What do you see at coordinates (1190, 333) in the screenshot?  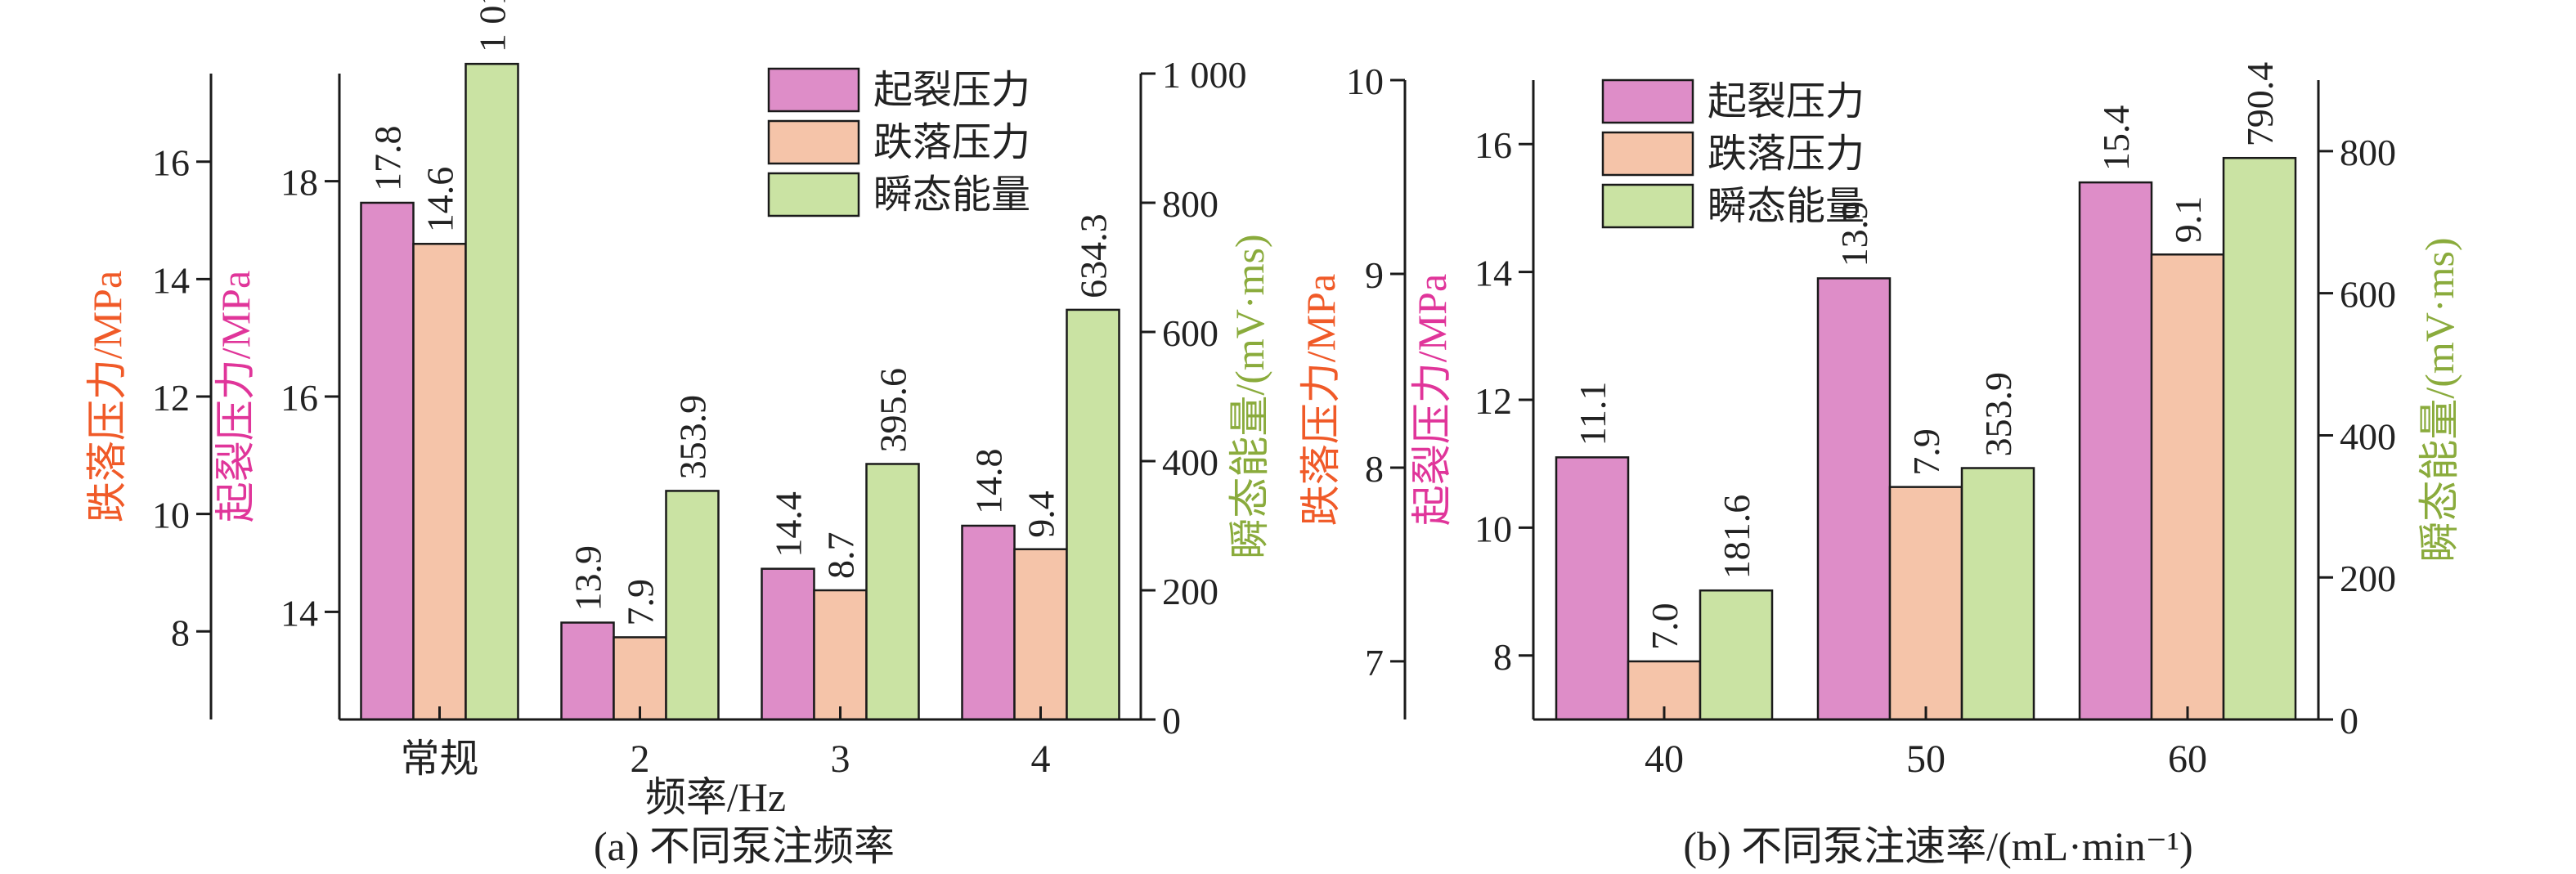 I see `energy-axis-a-tick-label: 600` at bounding box center [1190, 333].